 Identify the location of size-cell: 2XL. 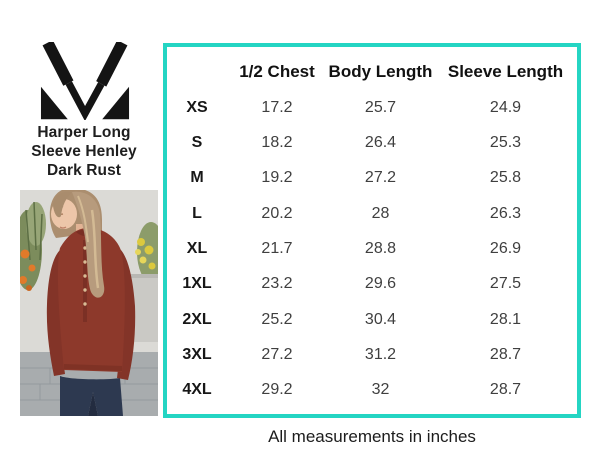
(197, 319).